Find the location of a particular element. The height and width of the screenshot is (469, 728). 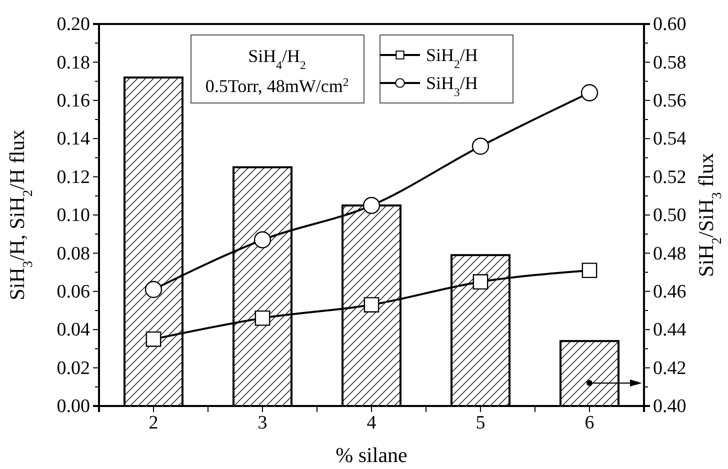

y-tick-label: 0.18 is located at coordinates (73, 63).